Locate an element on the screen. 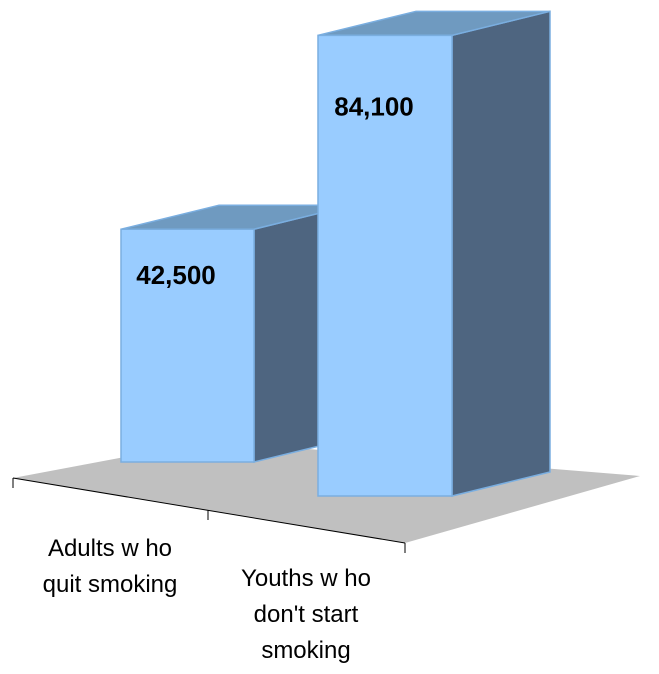 The image size is (659, 674). bar-side is located at coordinates (501, 253).